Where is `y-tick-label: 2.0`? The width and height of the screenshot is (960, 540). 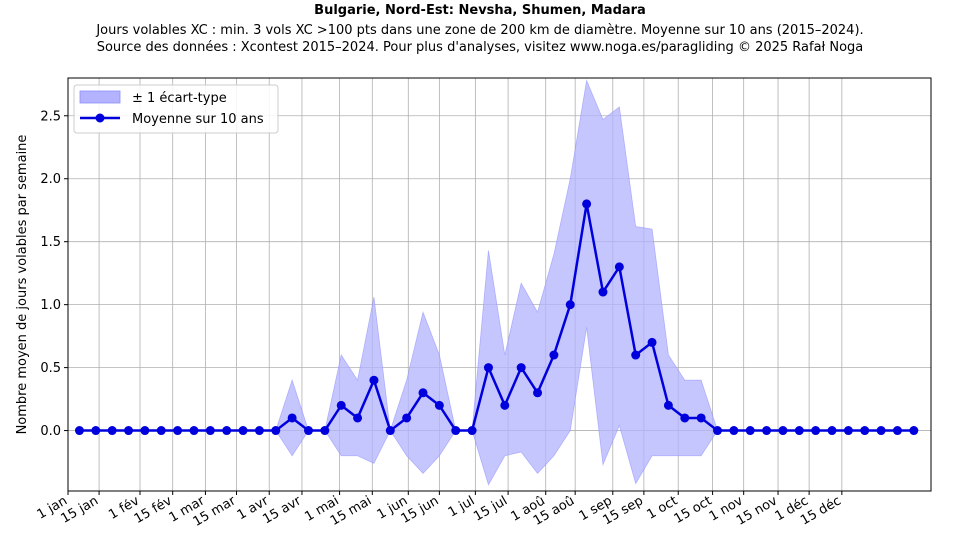
y-tick-label: 2.0 is located at coordinates (50, 179).